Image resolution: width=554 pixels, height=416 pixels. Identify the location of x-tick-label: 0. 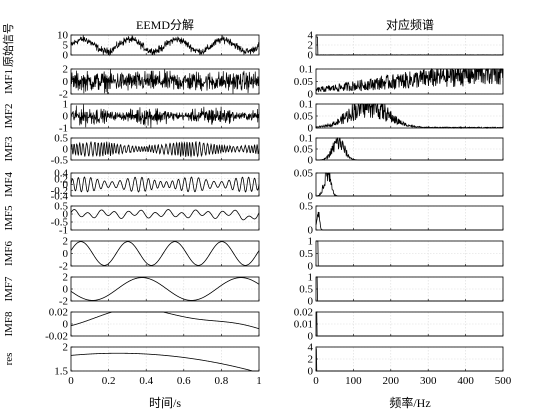
(71, 381).